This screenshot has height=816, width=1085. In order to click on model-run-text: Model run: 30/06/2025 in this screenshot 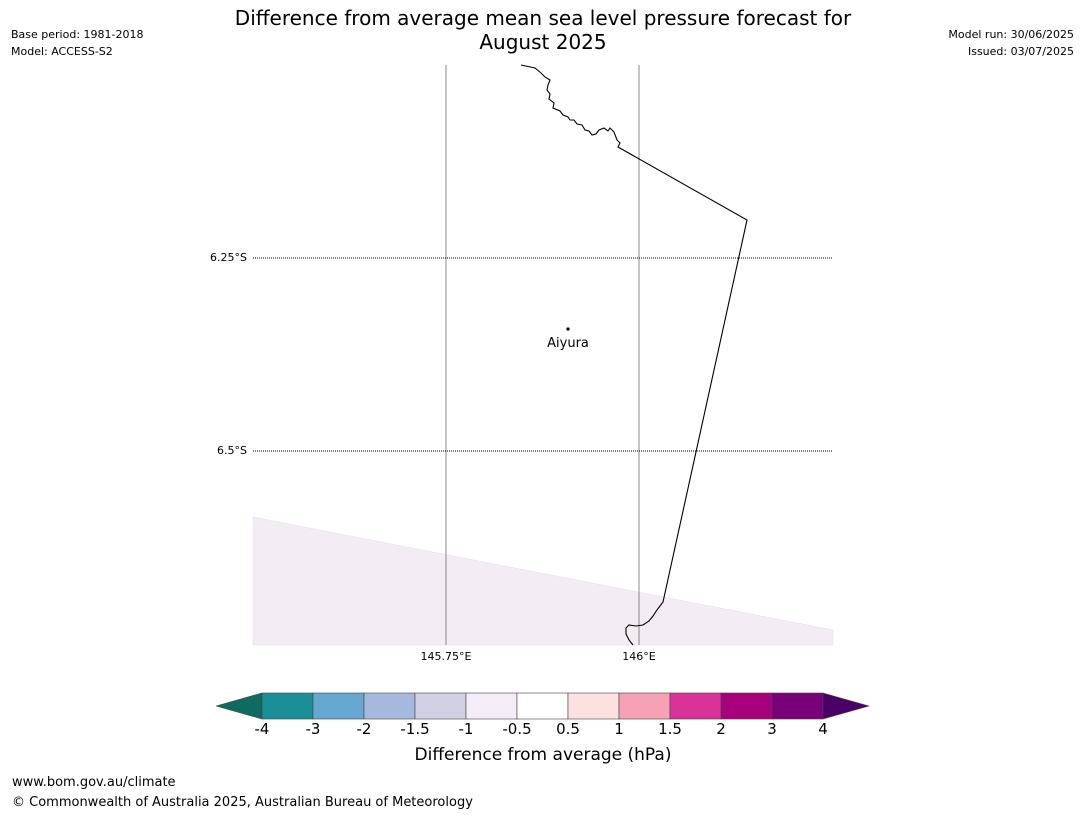, I will do `click(1011, 34)`.